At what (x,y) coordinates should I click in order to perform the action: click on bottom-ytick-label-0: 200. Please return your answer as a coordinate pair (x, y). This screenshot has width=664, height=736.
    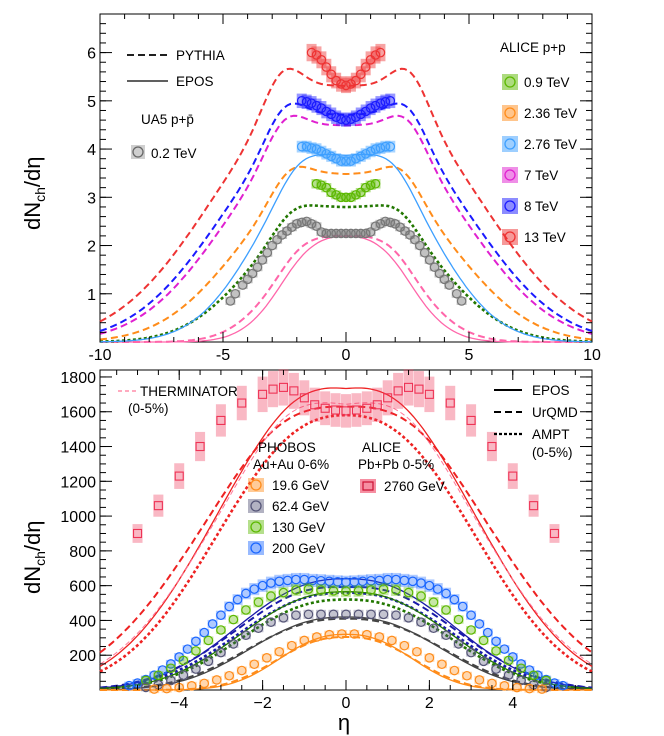
    Looking at the image, I should click on (82, 656).